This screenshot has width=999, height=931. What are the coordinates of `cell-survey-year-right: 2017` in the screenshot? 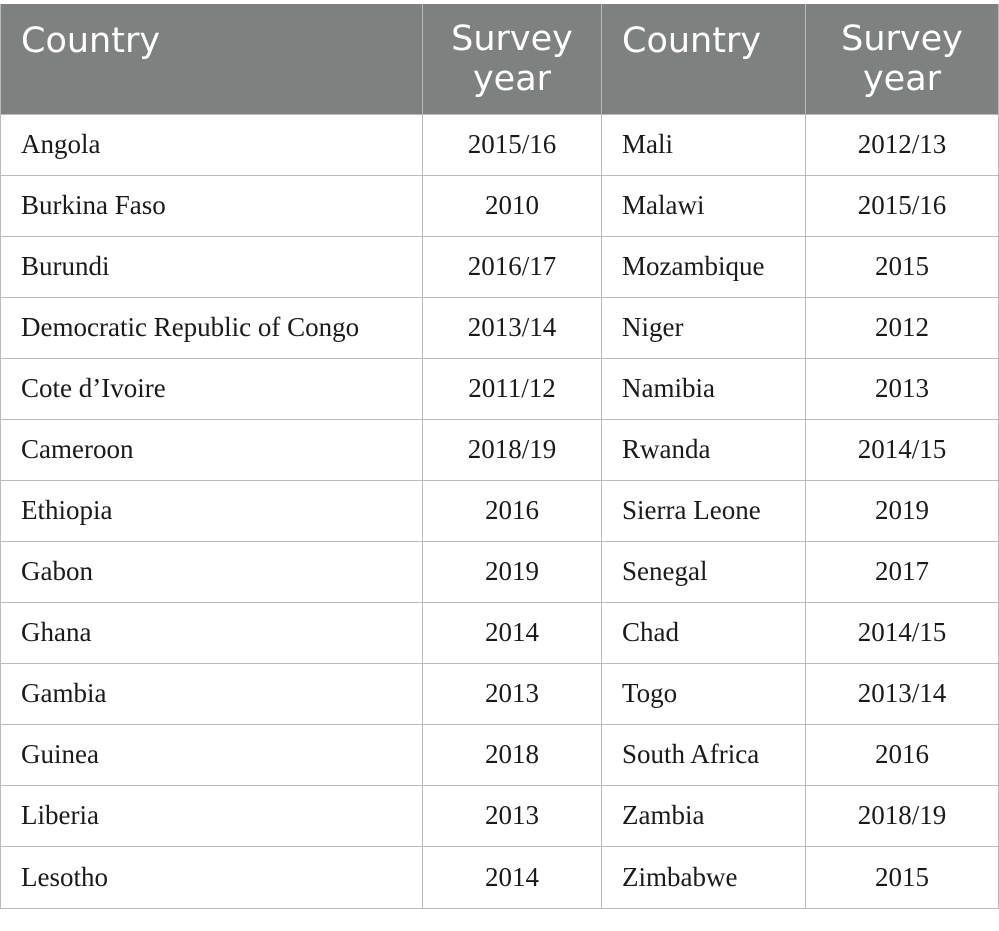 It's located at (902, 571).